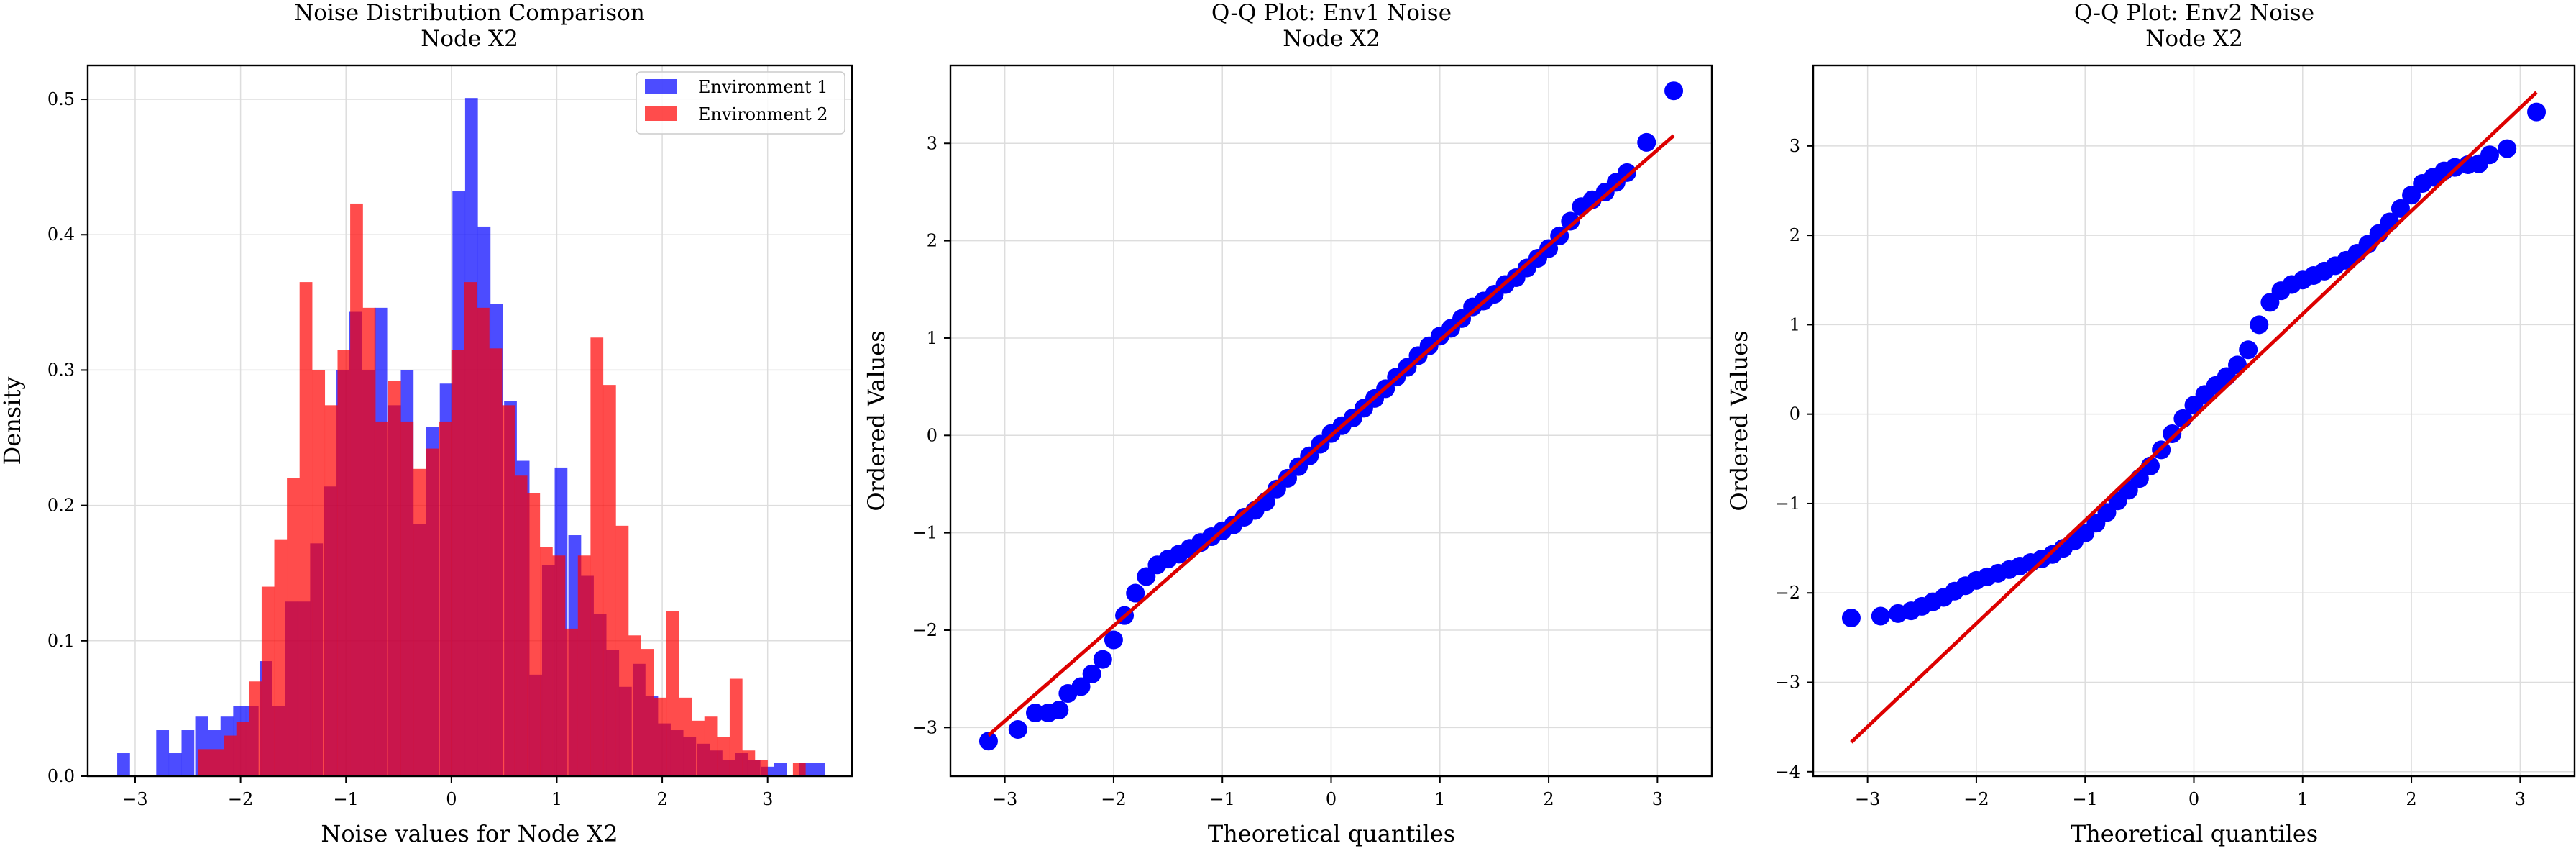 The width and height of the screenshot is (2576, 851). I want to click on qq-env2-subtitle: Node X2, so click(2194, 39).